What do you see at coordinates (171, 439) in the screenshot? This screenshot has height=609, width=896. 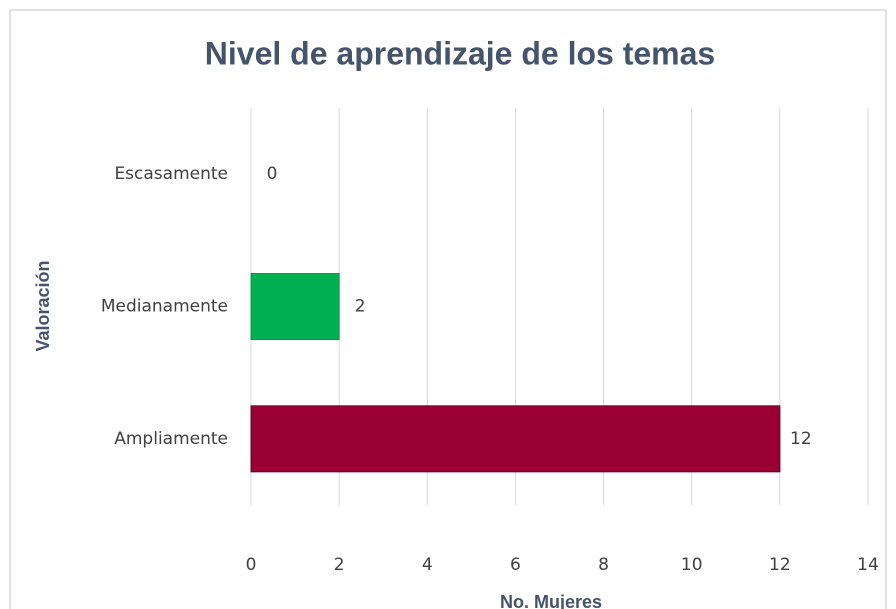 I see `y-tick-label: Ampliamente` at bounding box center [171, 439].